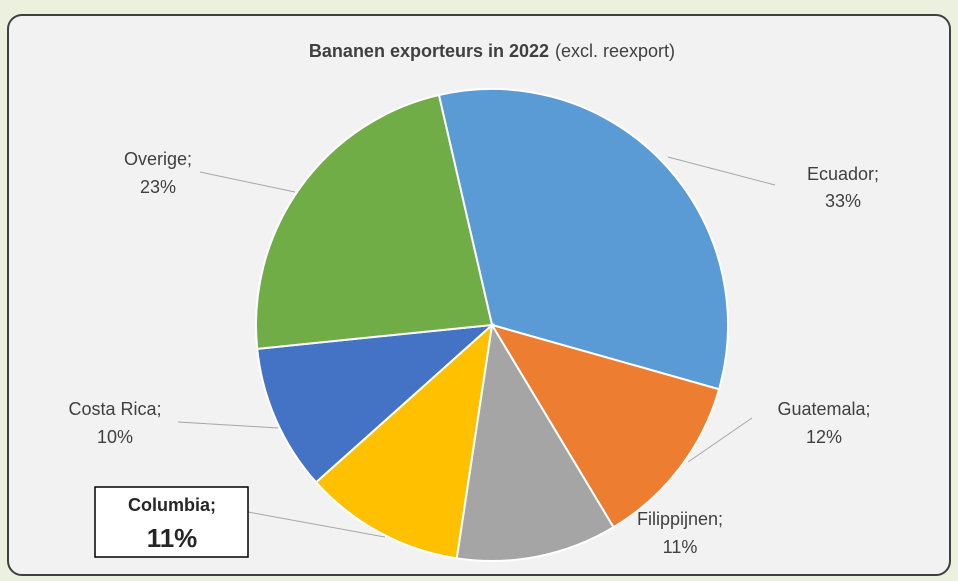 This screenshot has height=581, width=958. Describe the element at coordinates (158, 187) in the screenshot. I see `slice-value-label: 23%` at that location.